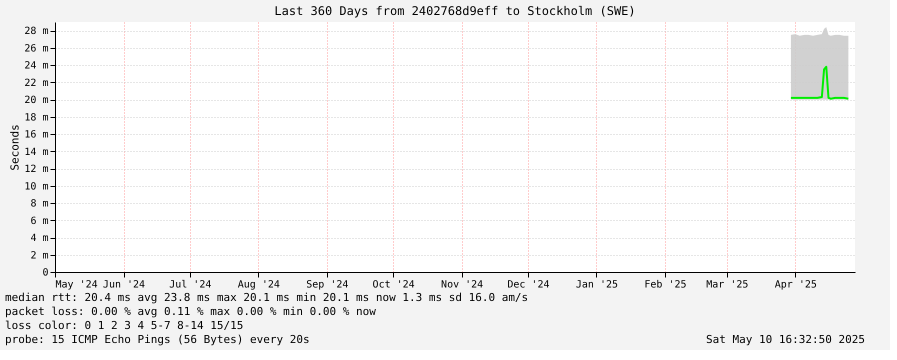 The width and height of the screenshot is (897, 360). I want to click on text: probe: 15 ICMP Echo Pings (56 Bytes) every 20s, so click(157, 339).